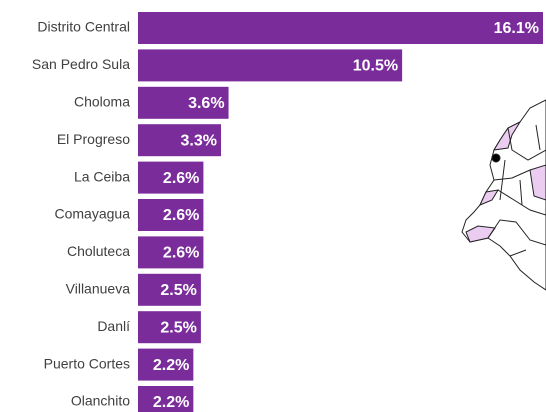  Describe the element at coordinates (503, 195) in the screenshot. I see `map` at that location.